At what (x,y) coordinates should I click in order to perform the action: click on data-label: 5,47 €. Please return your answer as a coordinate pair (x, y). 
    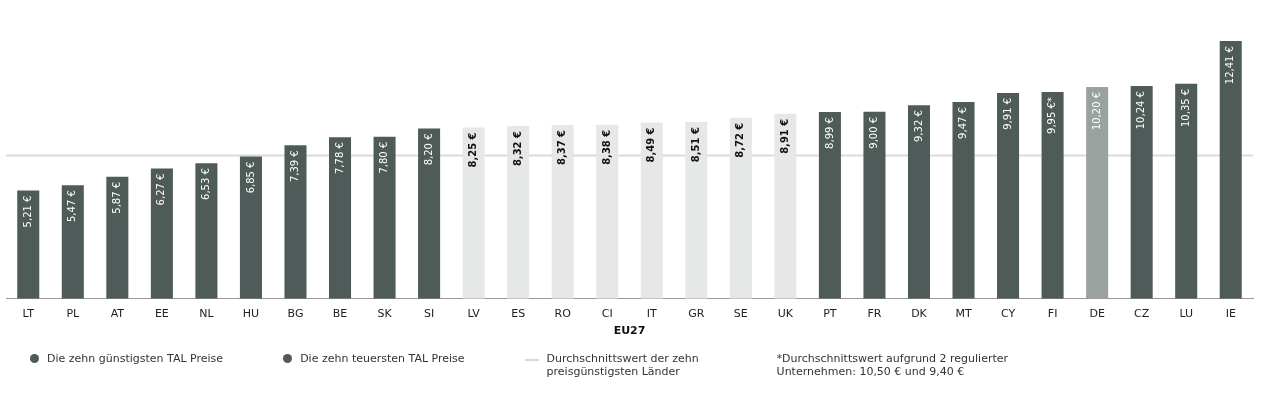
    Looking at the image, I should click on (72, 206).